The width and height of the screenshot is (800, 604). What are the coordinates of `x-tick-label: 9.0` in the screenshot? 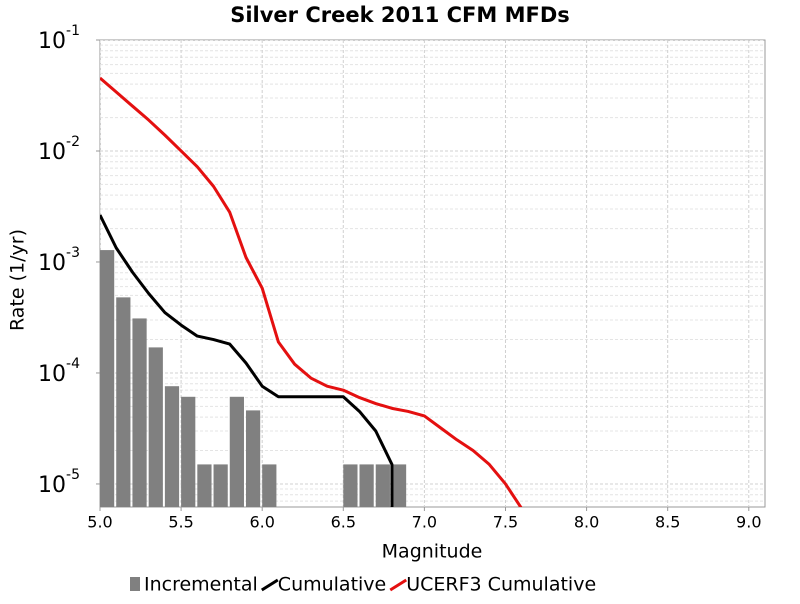 It's located at (748, 522).